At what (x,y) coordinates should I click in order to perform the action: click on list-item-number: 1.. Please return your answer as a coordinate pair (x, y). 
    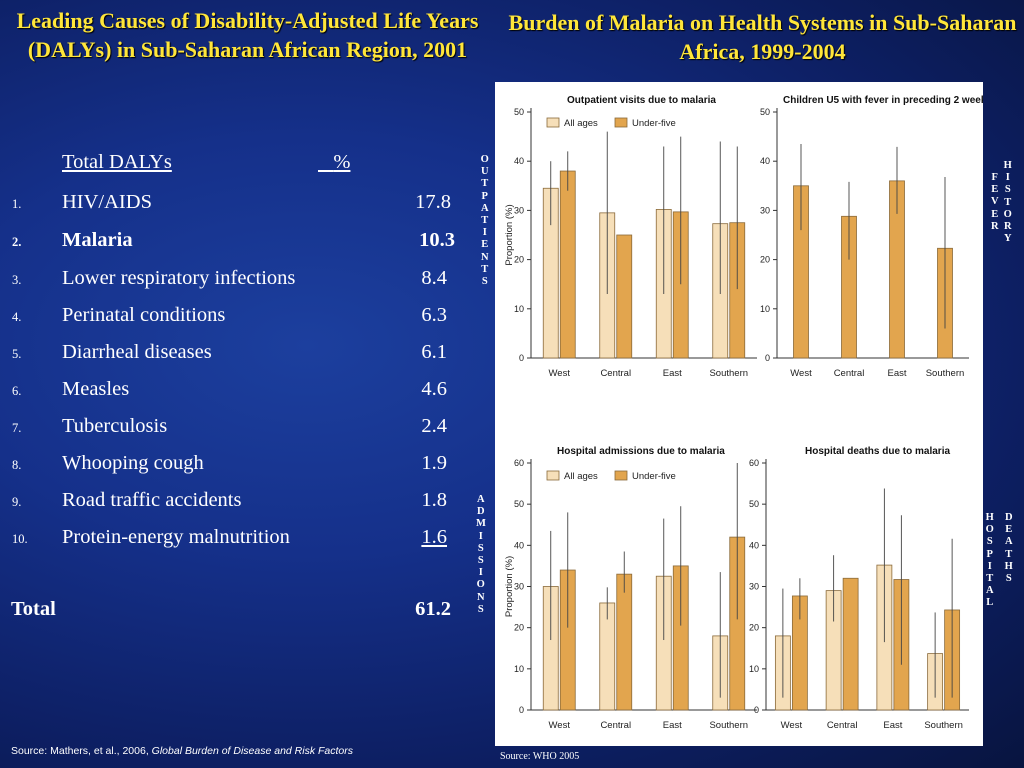
    Looking at the image, I should click on (17, 204).